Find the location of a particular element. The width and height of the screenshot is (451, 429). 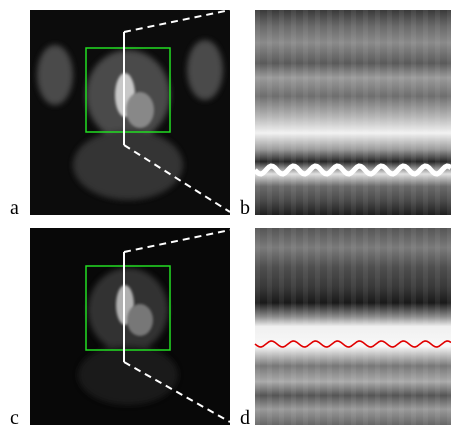

panel-label: a is located at coordinates (14, 208).